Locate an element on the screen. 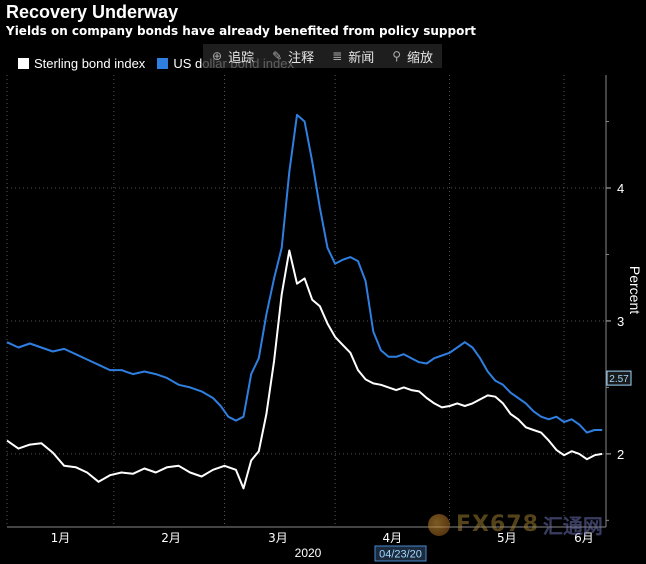  toolbar-news-label: 新闻 is located at coordinates (361, 58).